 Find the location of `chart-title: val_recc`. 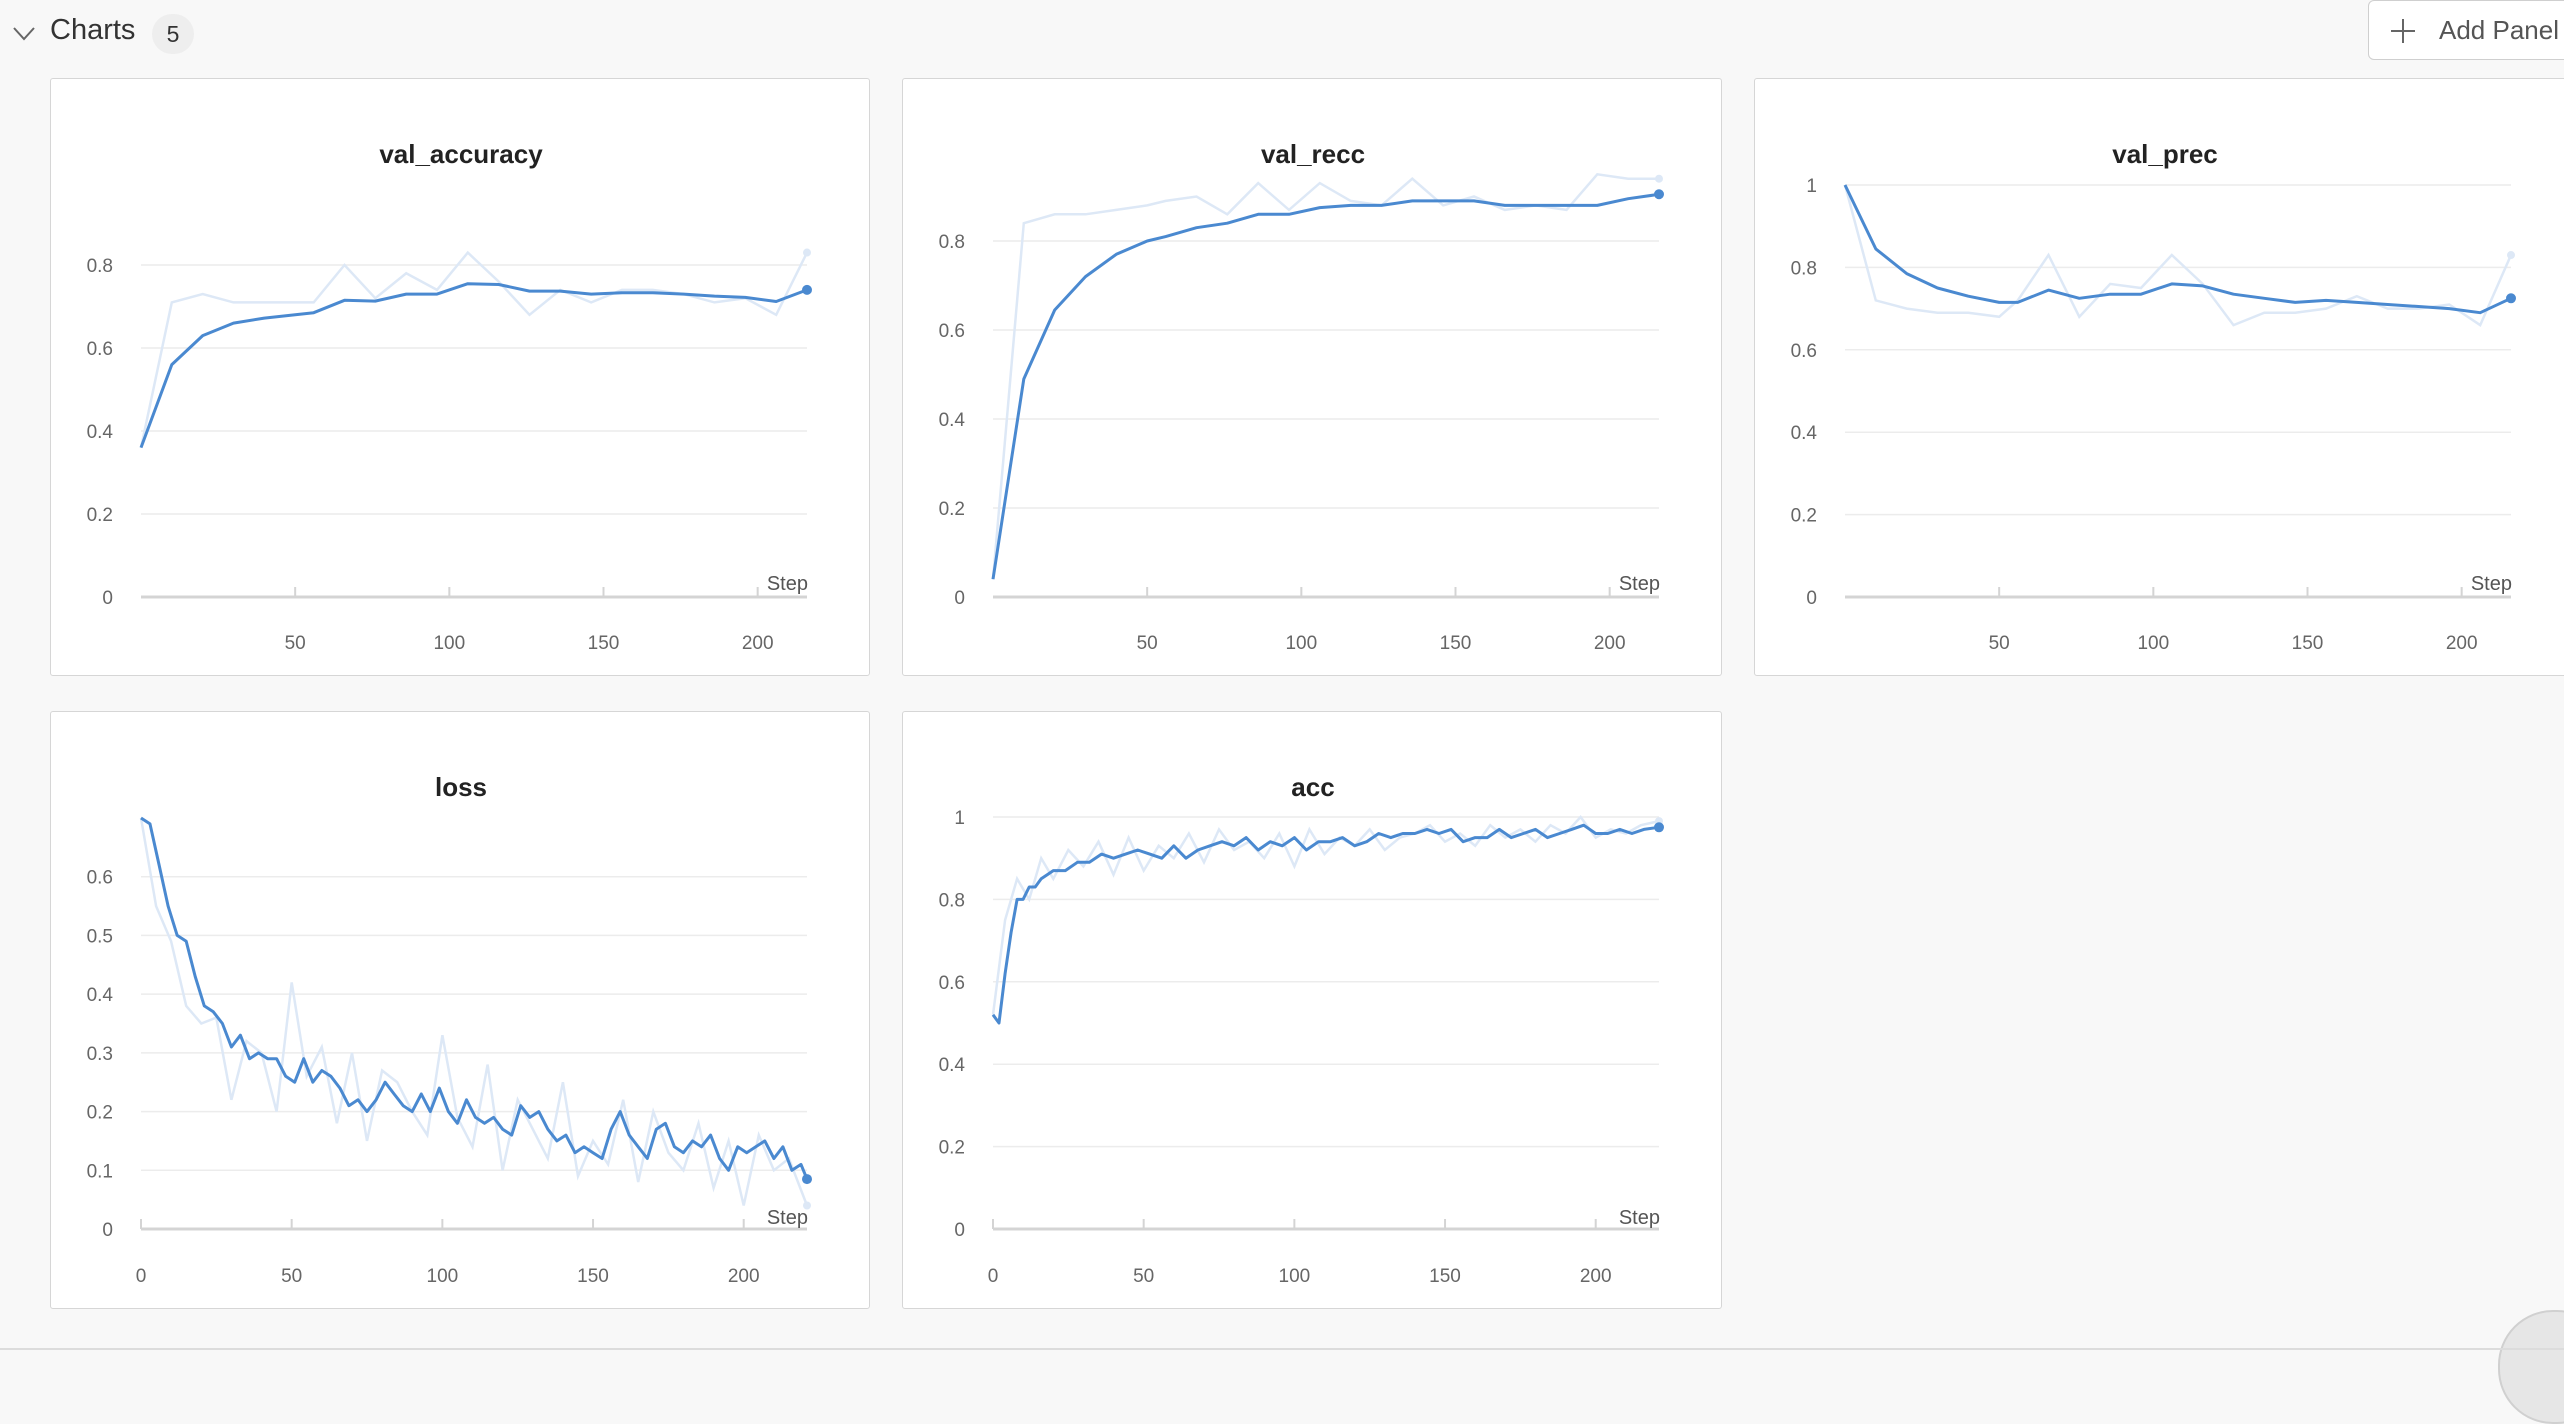

chart-title: val_recc is located at coordinates (1313, 154).